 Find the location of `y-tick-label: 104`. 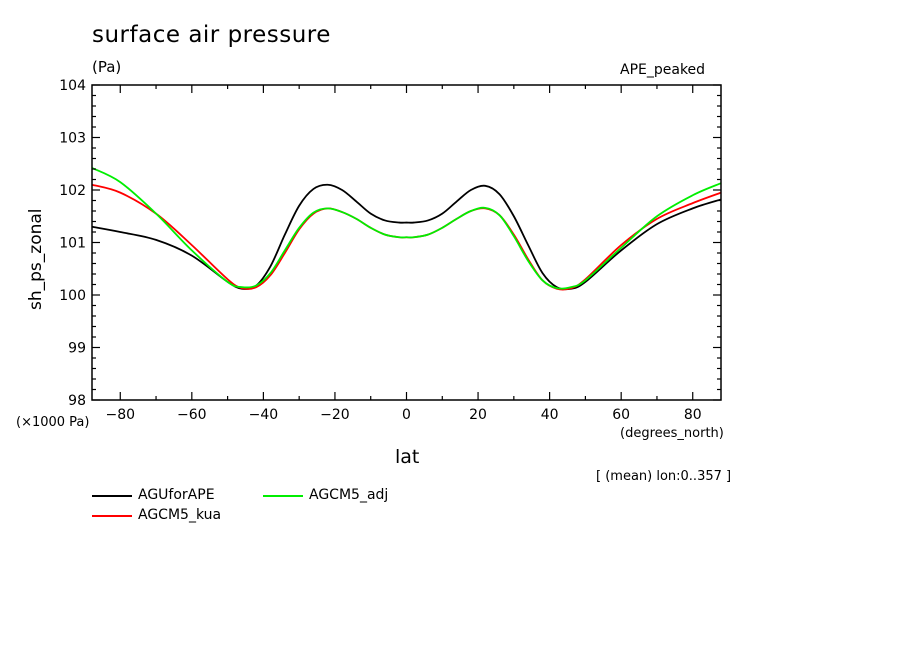

y-tick-label: 104 is located at coordinates (72, 86).